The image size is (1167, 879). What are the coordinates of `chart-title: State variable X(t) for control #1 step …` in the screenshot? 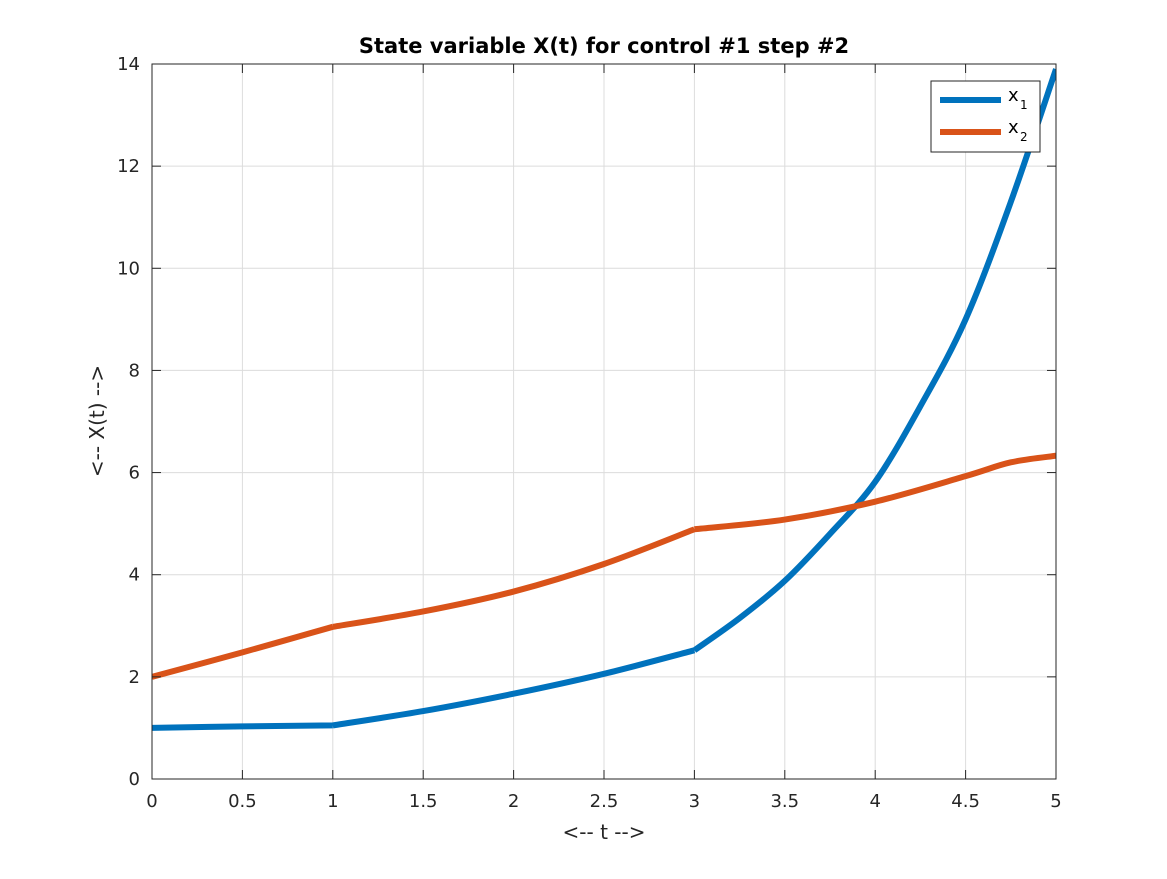 It's located at (604, 46).